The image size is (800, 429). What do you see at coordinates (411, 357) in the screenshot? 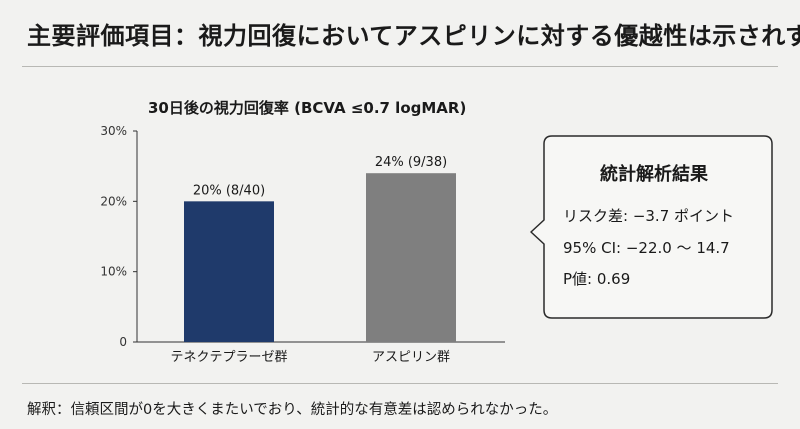
I see `x-category-label: アスピリン群` at bounding box center [411, 357].